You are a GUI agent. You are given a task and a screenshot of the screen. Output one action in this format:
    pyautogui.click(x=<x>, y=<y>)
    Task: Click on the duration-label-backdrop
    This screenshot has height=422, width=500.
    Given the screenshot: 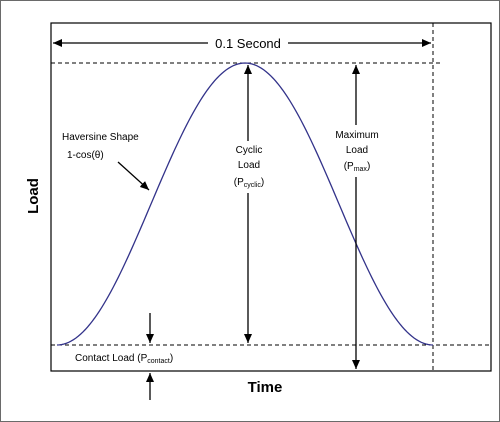 What is the action you would take?
    pyautogui.click(x=248, y=43)
    